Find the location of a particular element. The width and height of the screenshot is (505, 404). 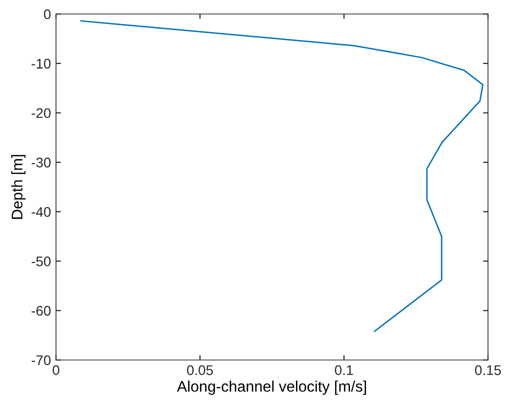

y-tick-label: -70 is located at coordinates (41, 360).